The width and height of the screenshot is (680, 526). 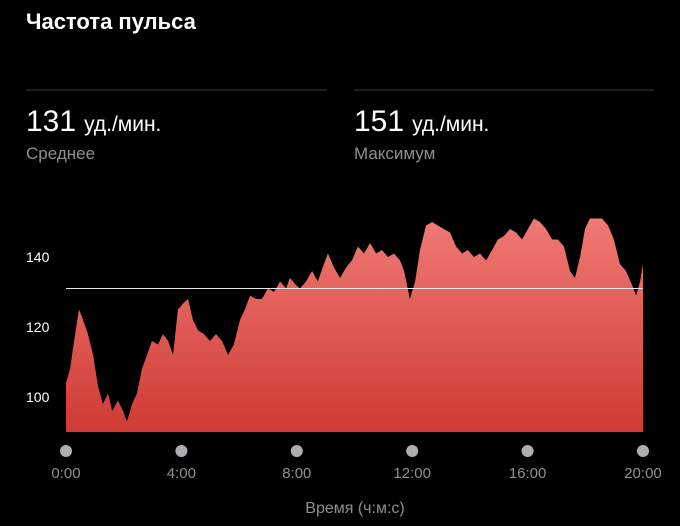 What do you see at coordinates (412, 473) in the screenshot?
I see `x-tick-label: 12:00` at bounding box center [412, 473].